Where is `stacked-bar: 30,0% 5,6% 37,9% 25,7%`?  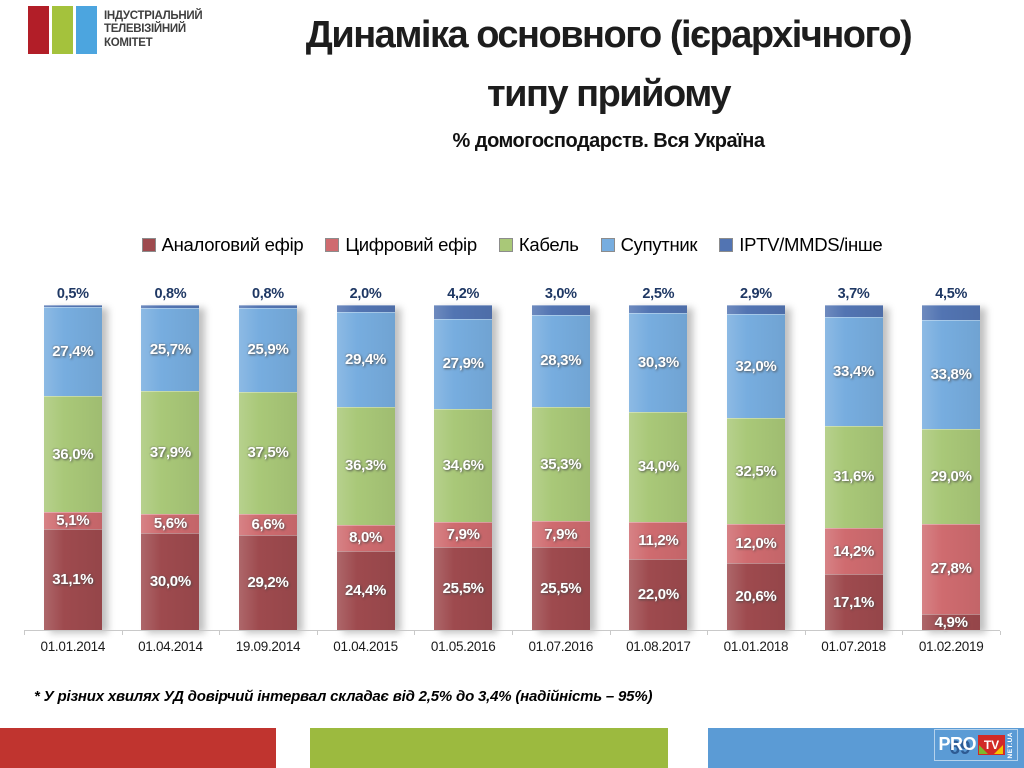 stacked-bar: 30,0% 5,6% 37,9% 25,7% is located at coordinates (170, 467).